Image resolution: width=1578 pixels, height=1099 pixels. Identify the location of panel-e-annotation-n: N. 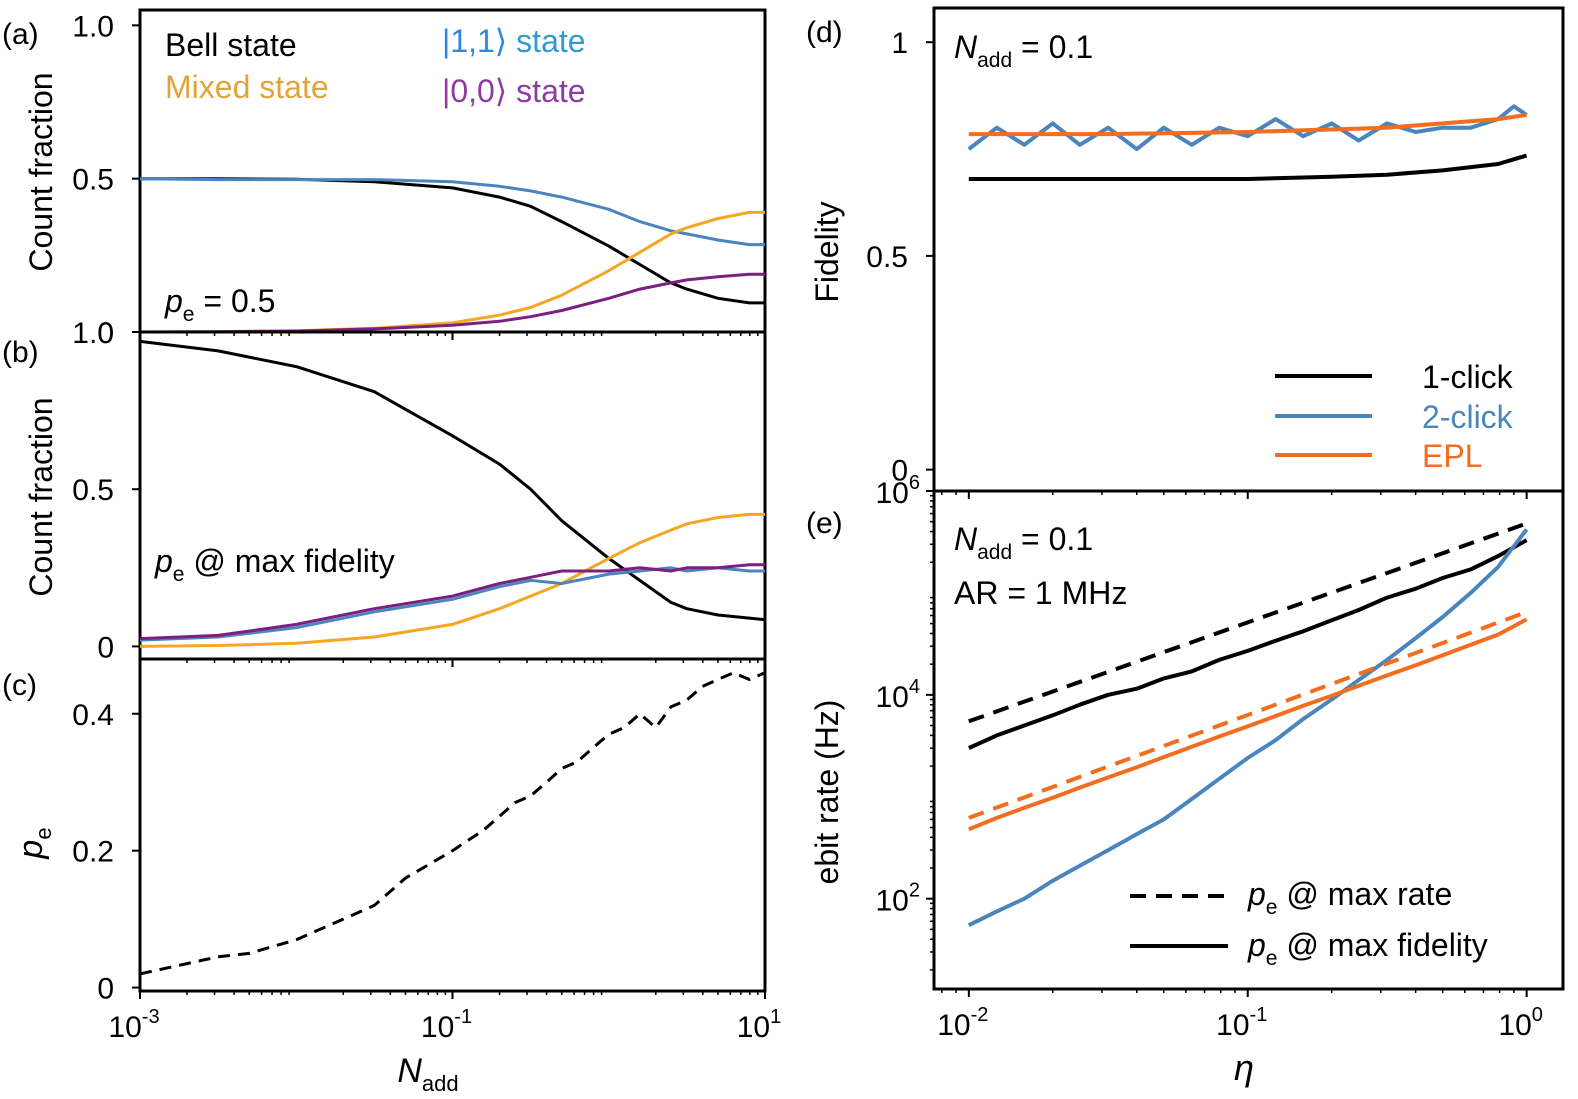
(966, 539).